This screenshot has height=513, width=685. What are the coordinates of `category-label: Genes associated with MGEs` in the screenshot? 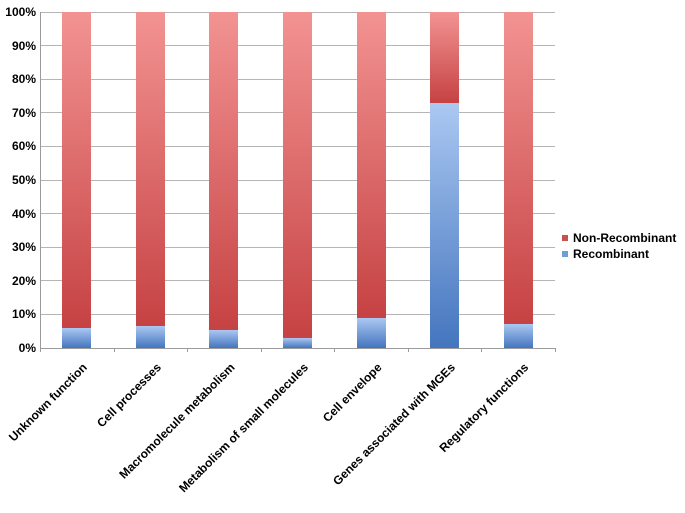 It's located at (394, 424).